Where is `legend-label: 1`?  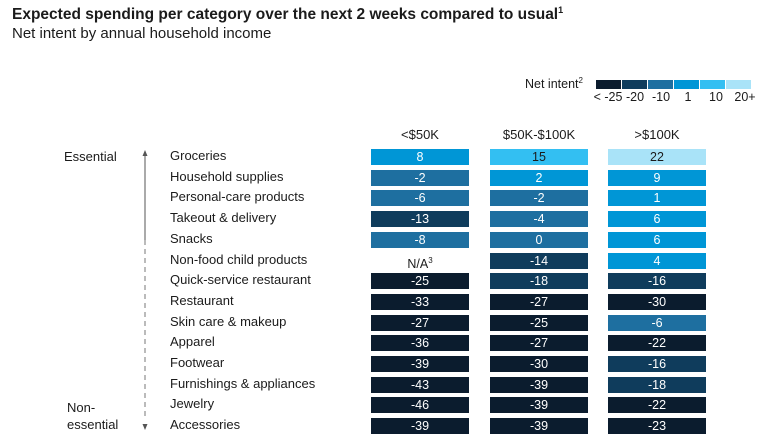
legend-label: 1 is located at coordinates (688, 97).